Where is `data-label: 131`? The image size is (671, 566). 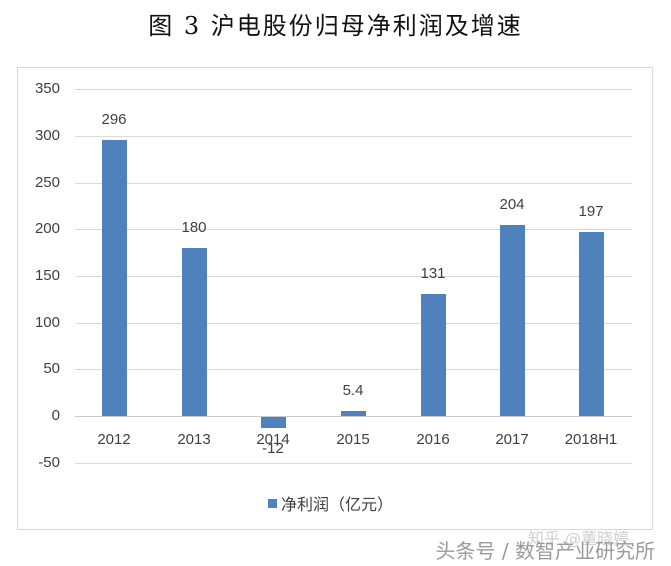 data-label: 131 is located at coordinates (433, 273).